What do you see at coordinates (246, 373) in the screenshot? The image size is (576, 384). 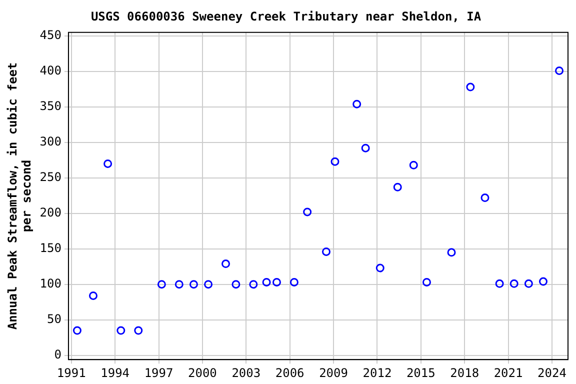 I see `x-tick-label: 2003` at bounding box center [246, 373].